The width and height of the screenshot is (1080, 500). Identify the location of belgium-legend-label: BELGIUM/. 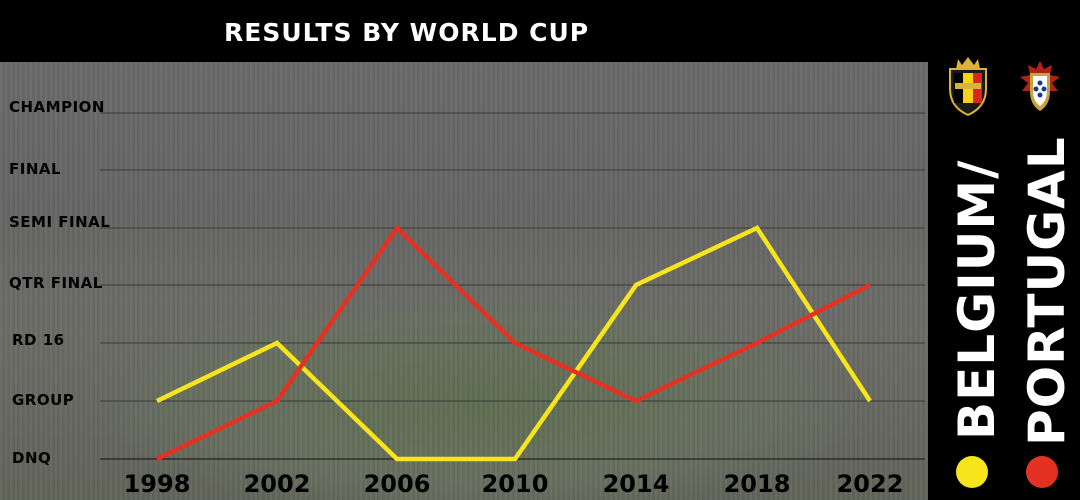
(977, 299).